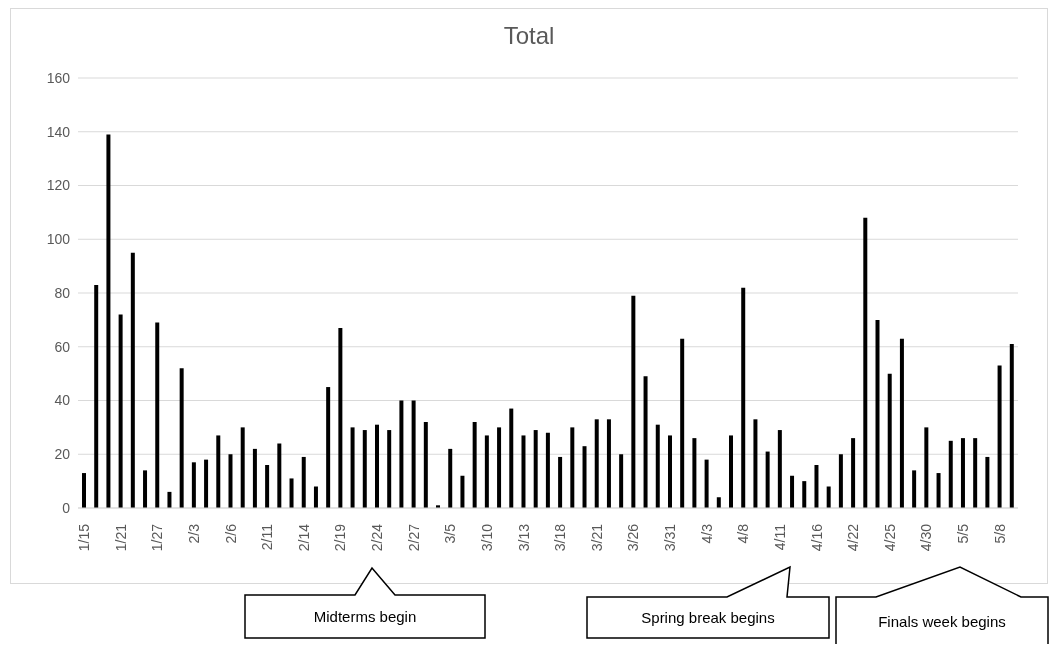 The image size is (1058, 652). Describe the element at coordinates (963, 533) in the screenshot. I see `x-tick-label: 5/5` at that location.